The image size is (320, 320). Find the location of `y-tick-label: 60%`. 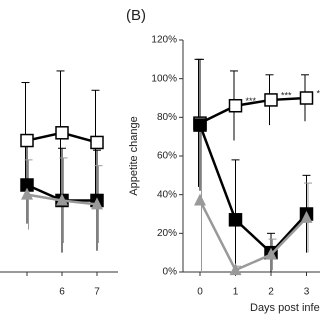

y-tick-label: 60% is located at coordinates (167, 156).